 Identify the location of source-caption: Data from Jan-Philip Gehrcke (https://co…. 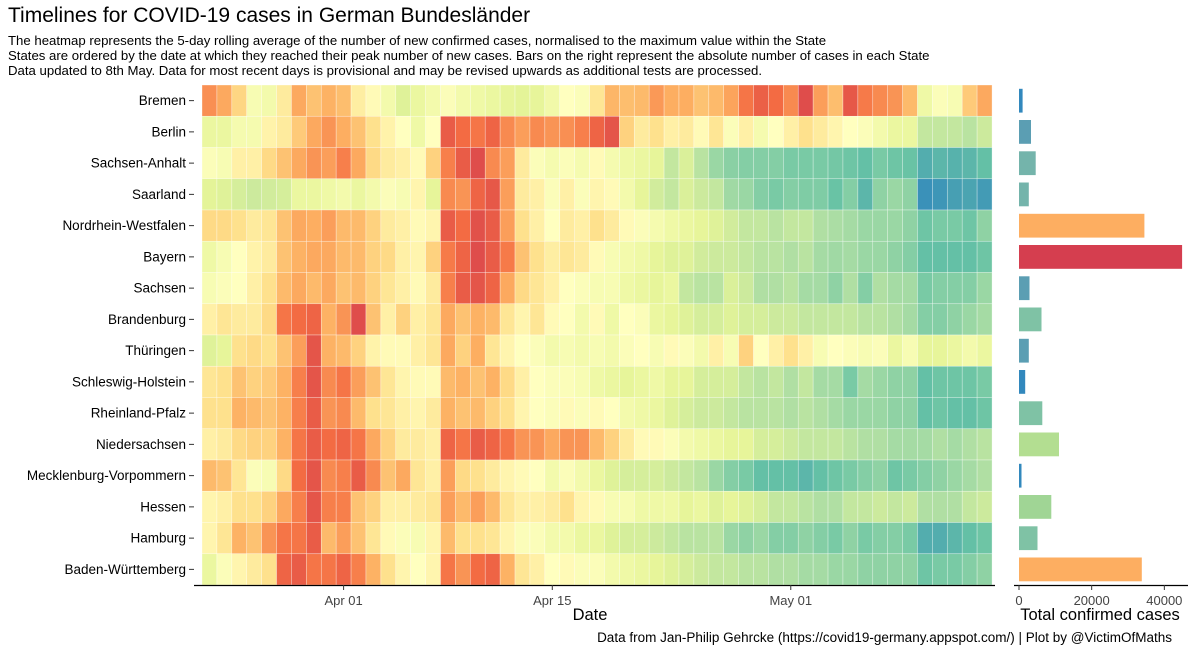
(884, 637).